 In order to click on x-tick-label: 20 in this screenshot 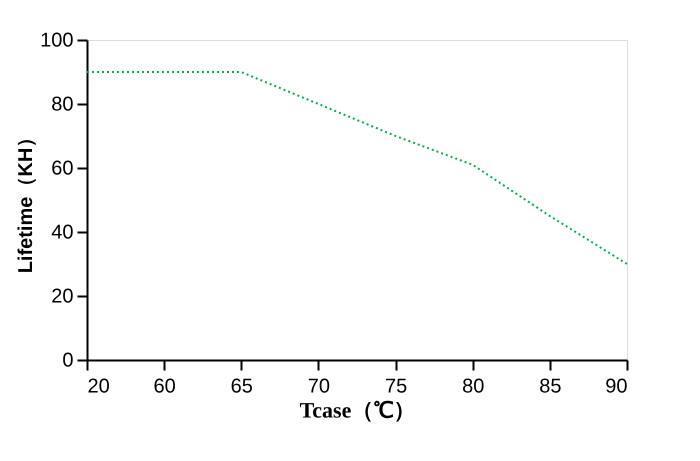, I will do `click(99, 387)`.